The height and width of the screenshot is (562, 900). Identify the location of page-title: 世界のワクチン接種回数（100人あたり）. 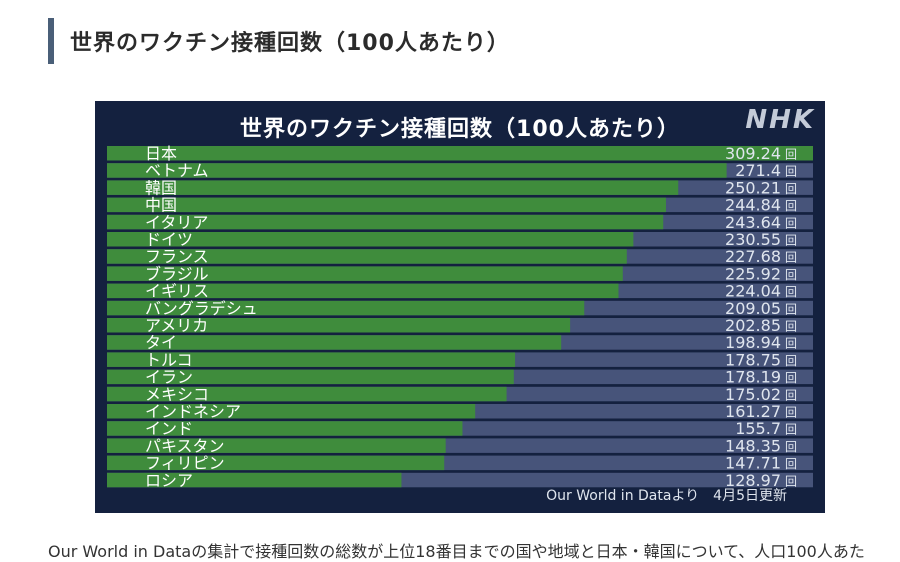
(290, 43).